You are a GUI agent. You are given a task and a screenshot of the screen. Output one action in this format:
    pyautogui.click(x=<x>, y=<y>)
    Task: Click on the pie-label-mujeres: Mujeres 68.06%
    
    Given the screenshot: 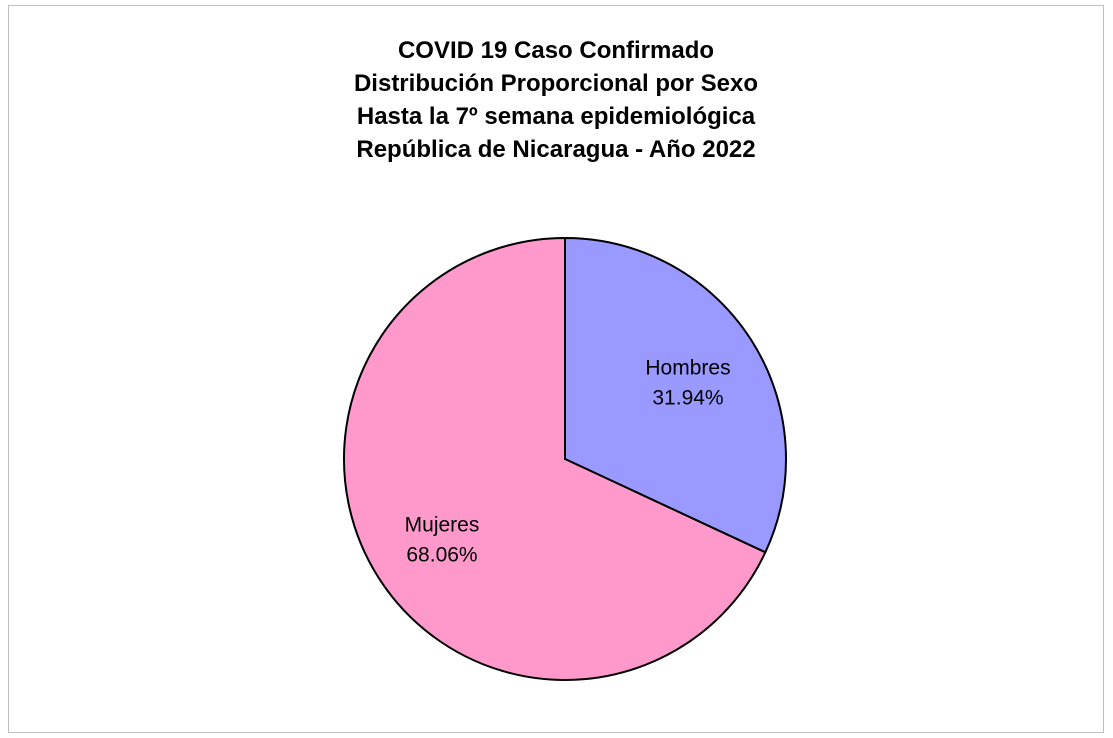 What is the action you would take?
    pyautogui.click(x=442, y=539)
    